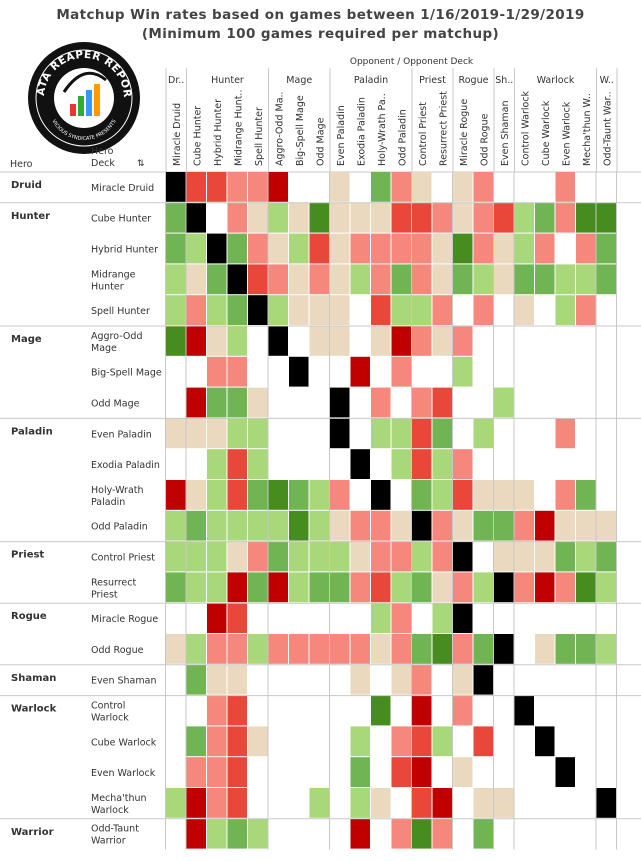 The height and width of the screenshot is (861, 641). I want to click on row-header-hero: Hero, so click(21, 164).